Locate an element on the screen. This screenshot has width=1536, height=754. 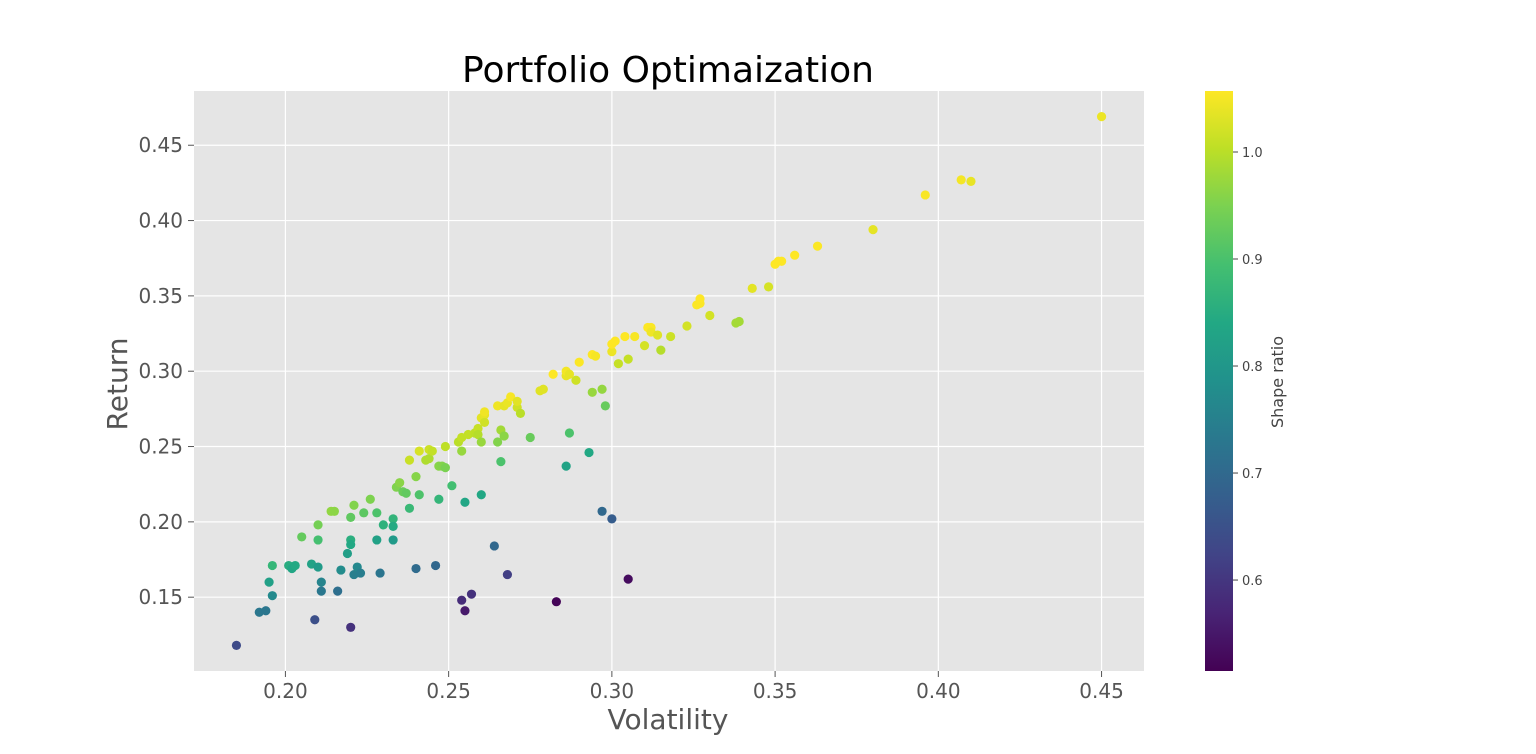
colorbar-tick-label: 0.8 is located at coordinates (1252, 367).